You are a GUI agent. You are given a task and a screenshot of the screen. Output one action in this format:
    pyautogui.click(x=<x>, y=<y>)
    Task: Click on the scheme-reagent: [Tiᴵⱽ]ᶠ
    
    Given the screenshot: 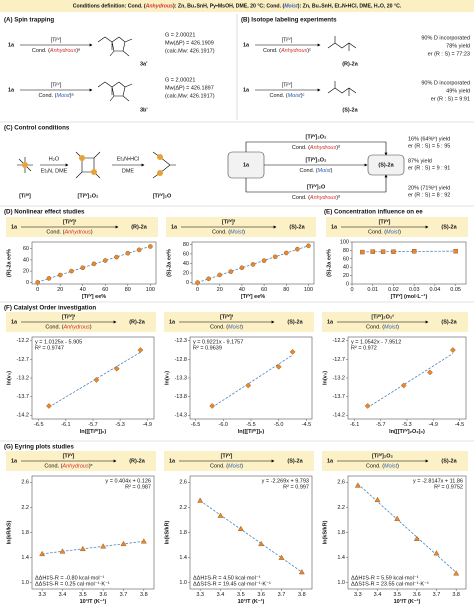 What is the action you would take?
    pyautogui.click(x=69, y=316)
    